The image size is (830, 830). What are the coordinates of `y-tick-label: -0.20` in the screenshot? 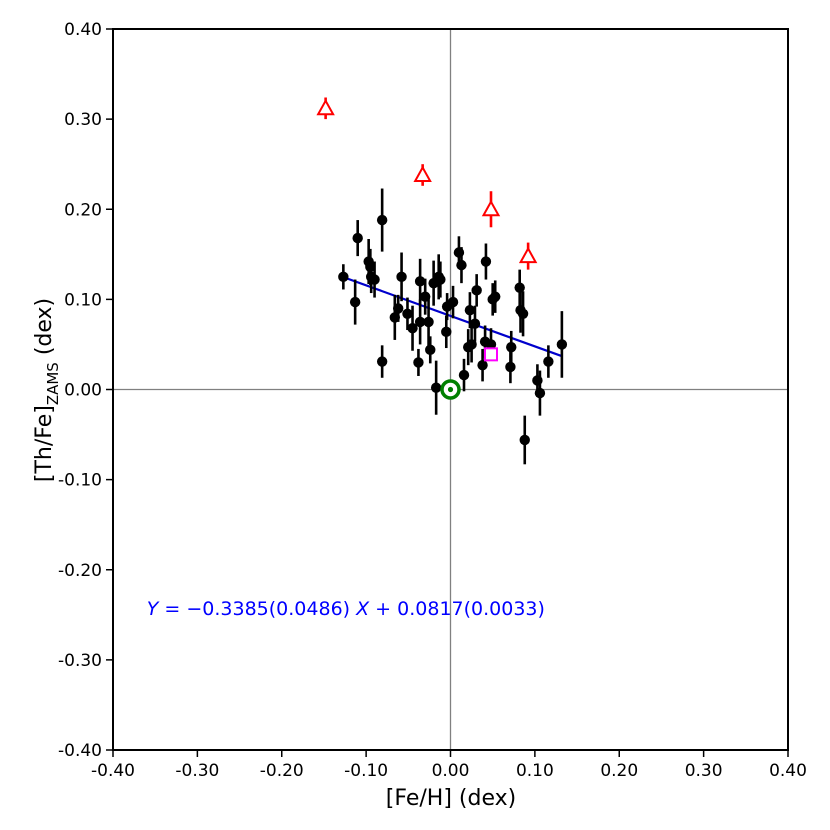 It's located at (80, 571).